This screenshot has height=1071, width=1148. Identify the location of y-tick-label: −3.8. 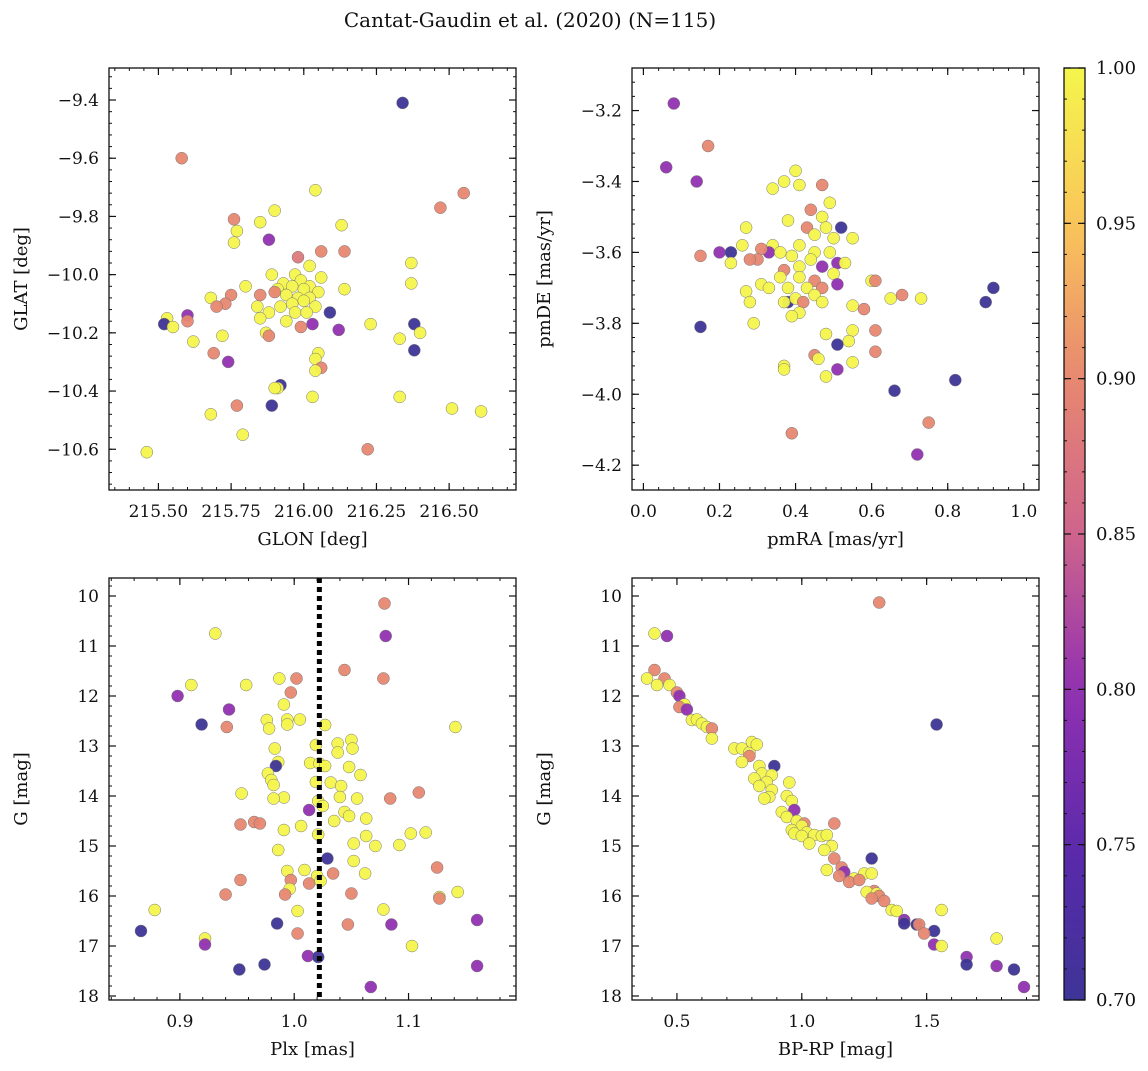
(601, 324).